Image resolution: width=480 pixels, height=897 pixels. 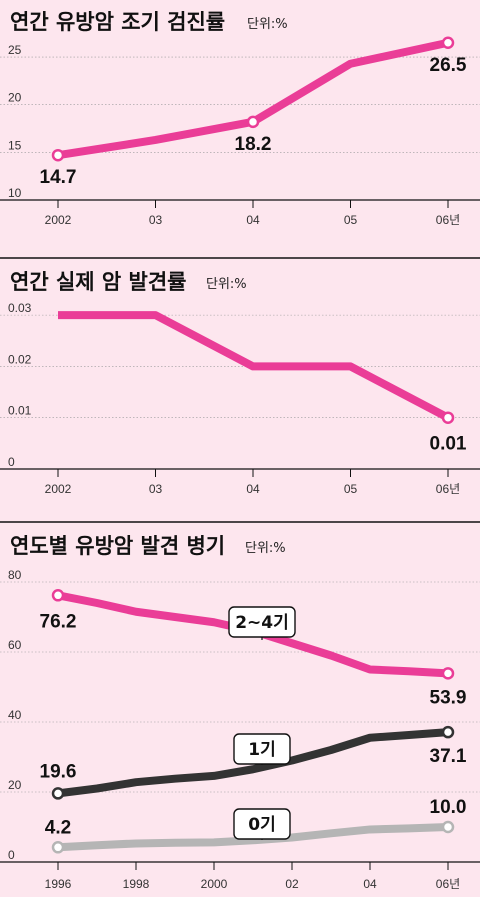 I want to click on y-tick-label: 80, so click(x=15, y=575).